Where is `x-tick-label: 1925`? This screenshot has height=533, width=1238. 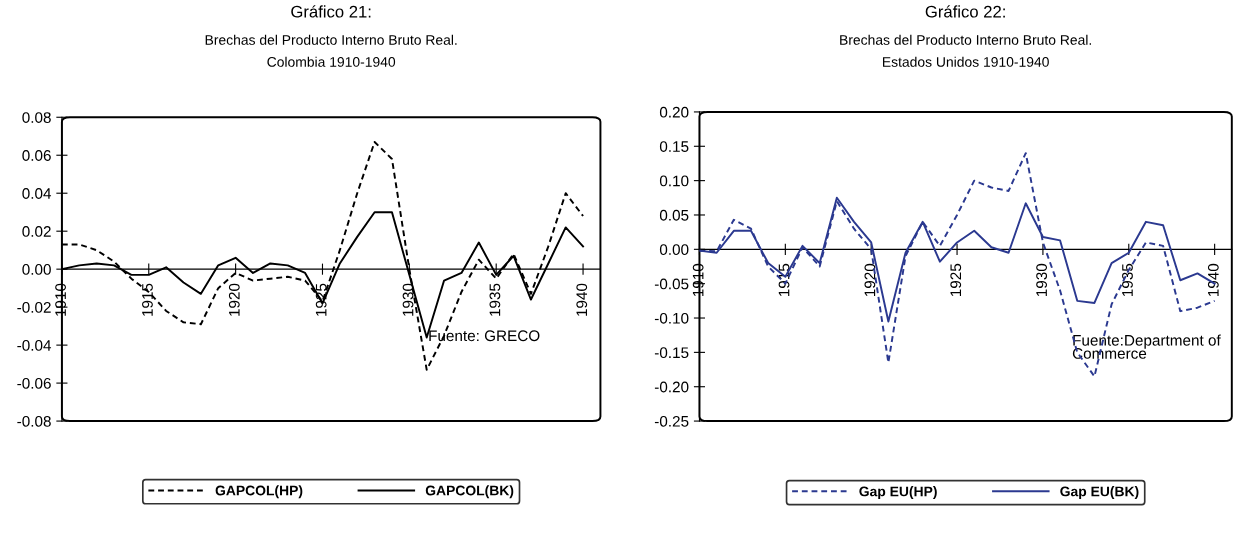
x-tick-label: 1925 is located at coordinates (956, 280).